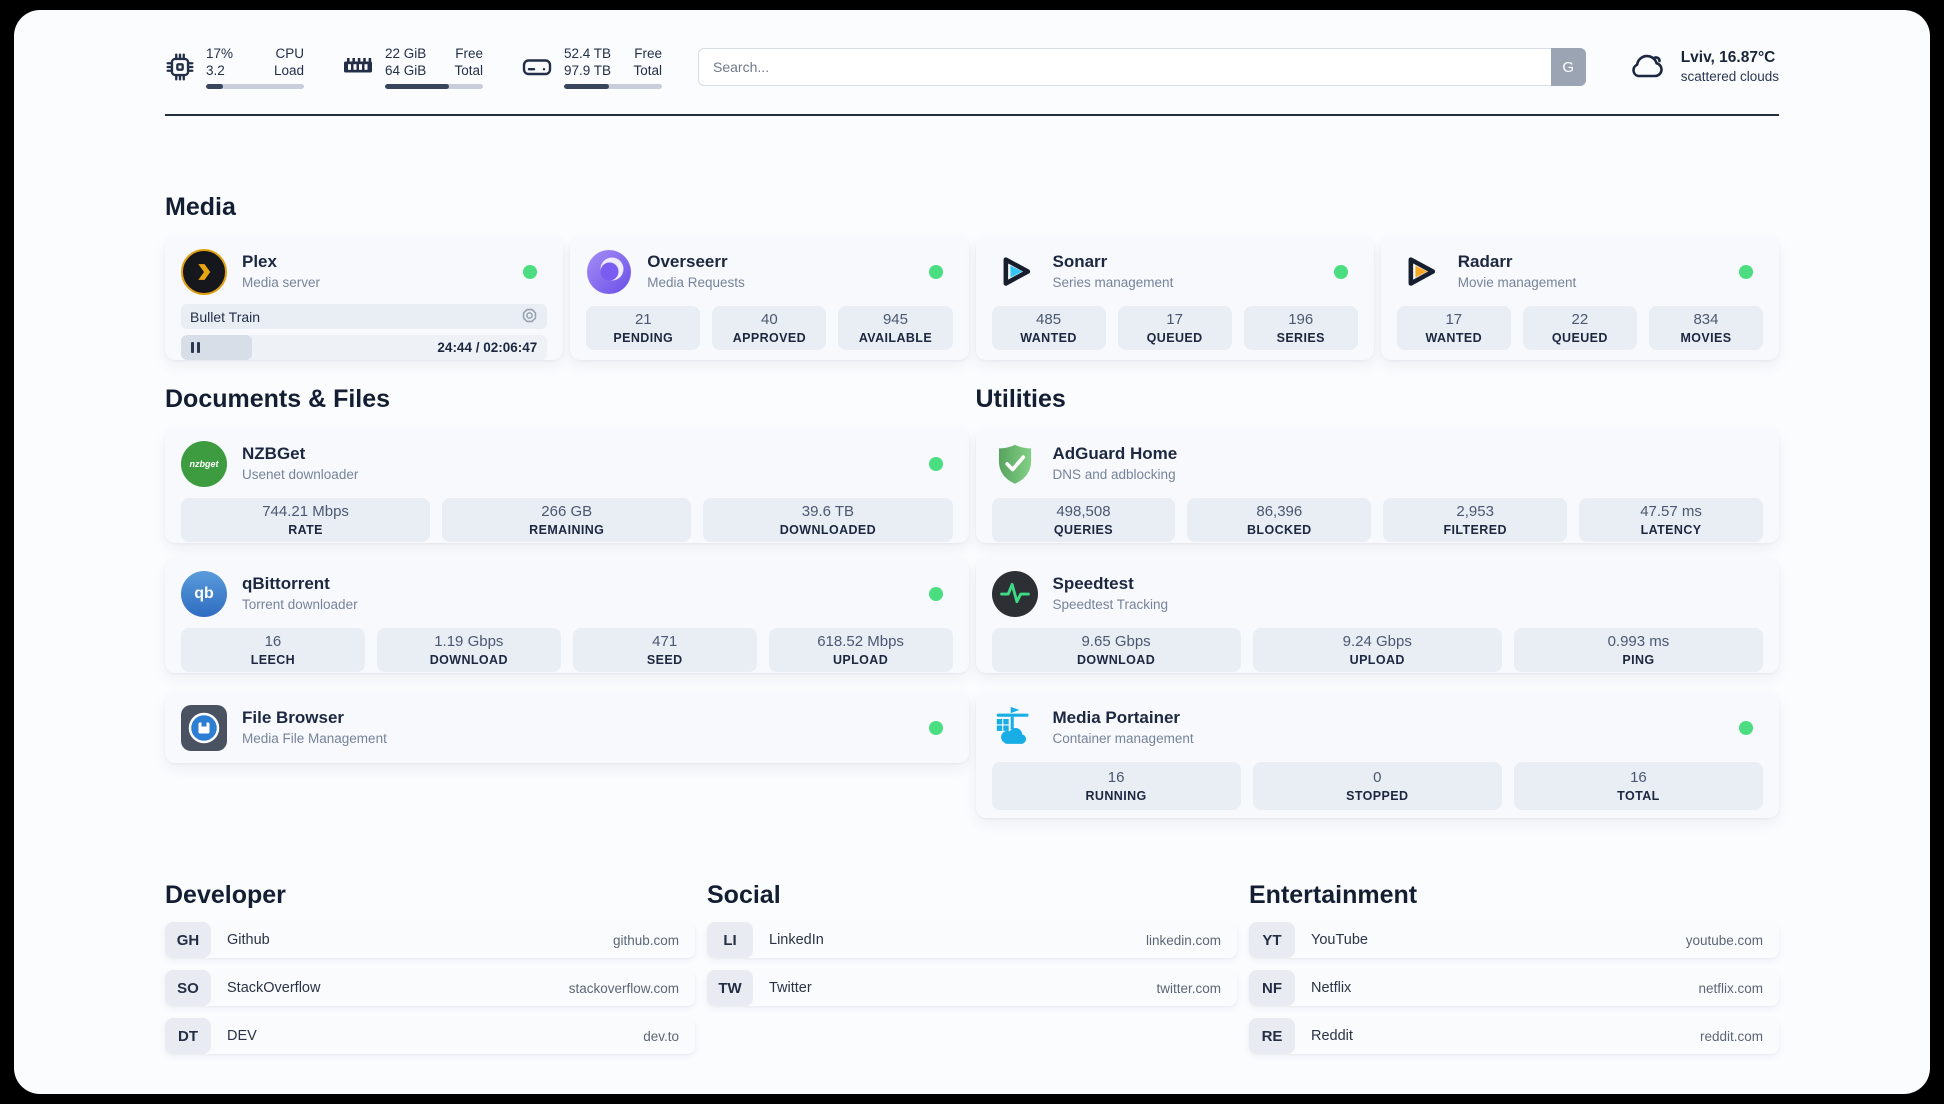 The image size is (1944, 1104). I want to click on stat-queued: 17 QUEUED, so click(1174, 328).